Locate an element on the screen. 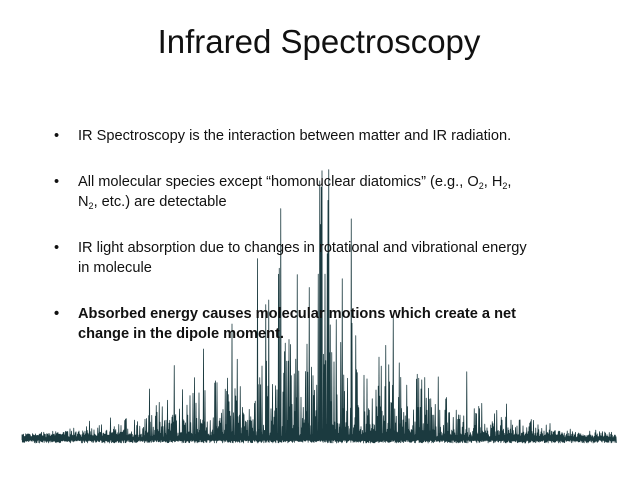  bullet-text-after: , etc.) are detectable is located at coordinates (160, 202).